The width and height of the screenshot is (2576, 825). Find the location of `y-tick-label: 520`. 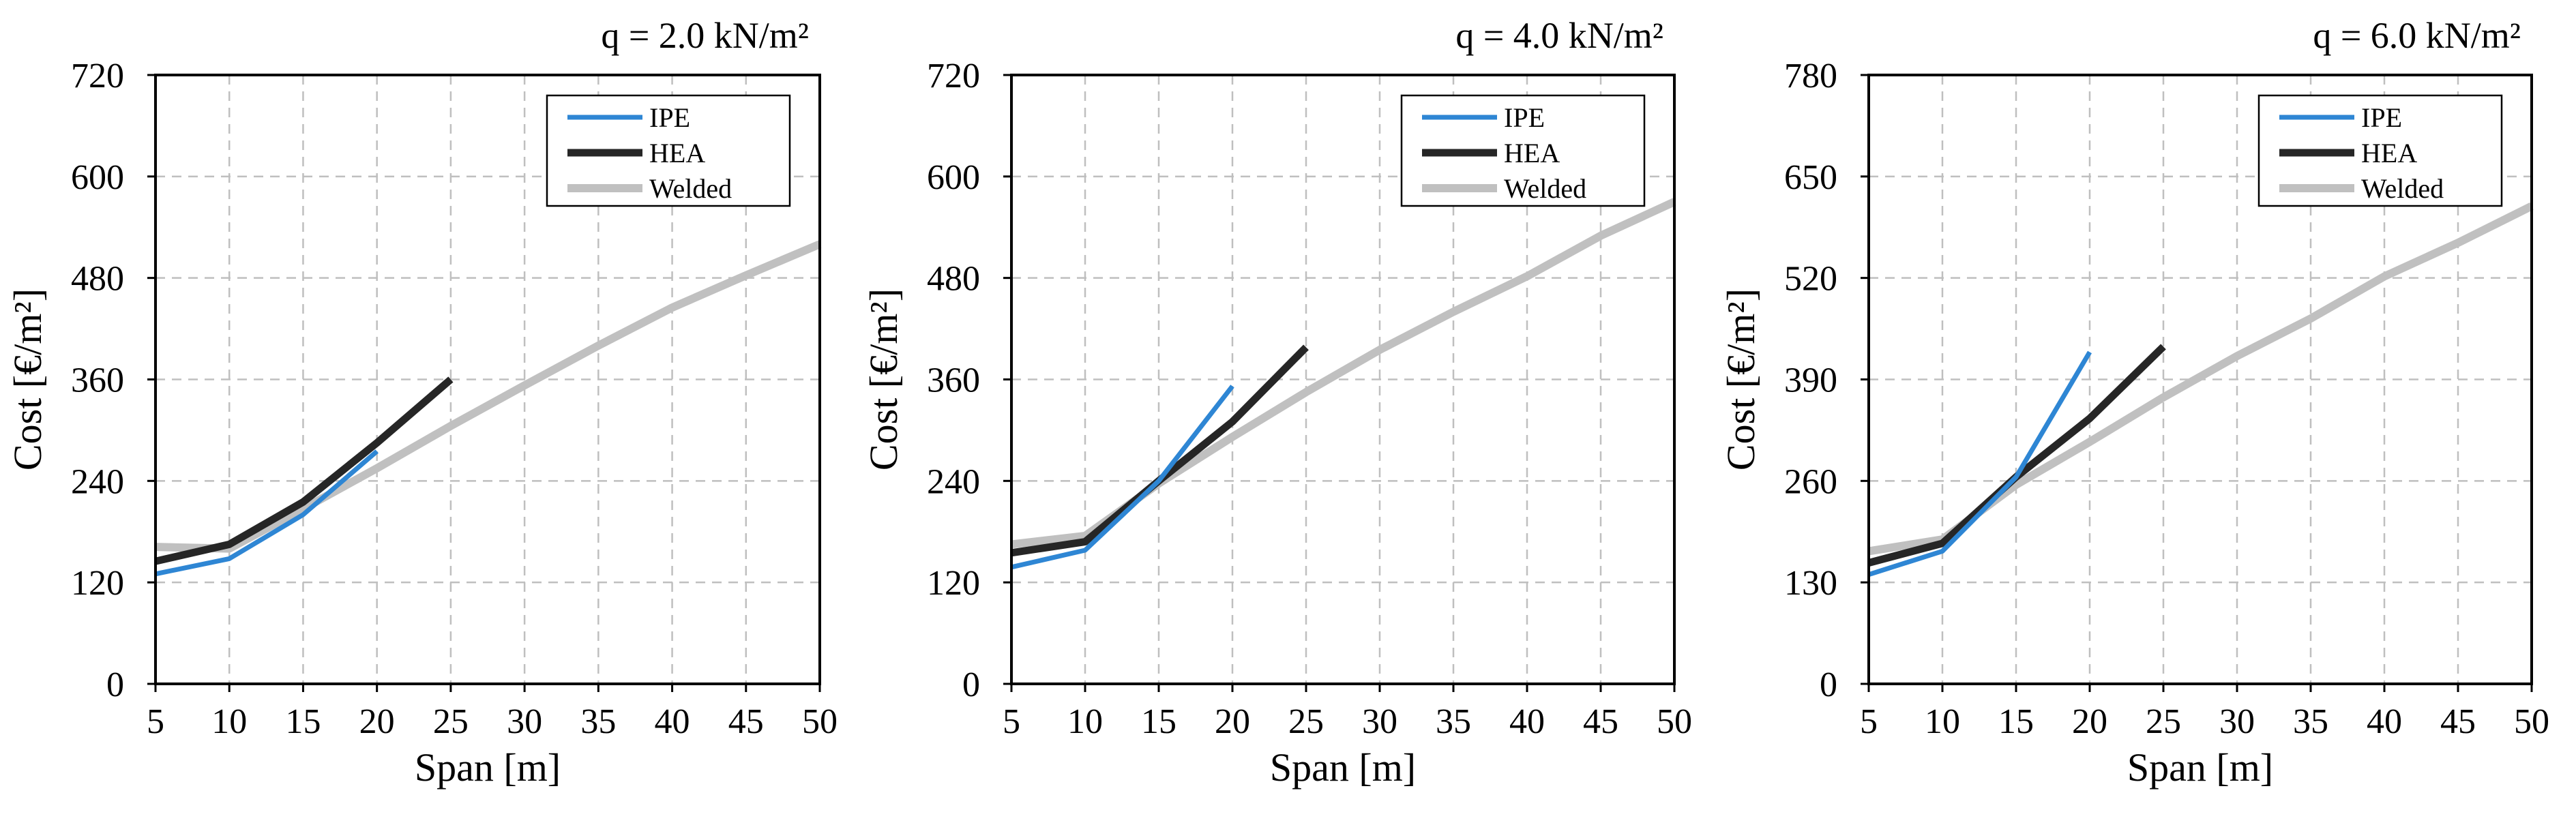

y-tick-label: 520 is located at coordinates (1810, 279).